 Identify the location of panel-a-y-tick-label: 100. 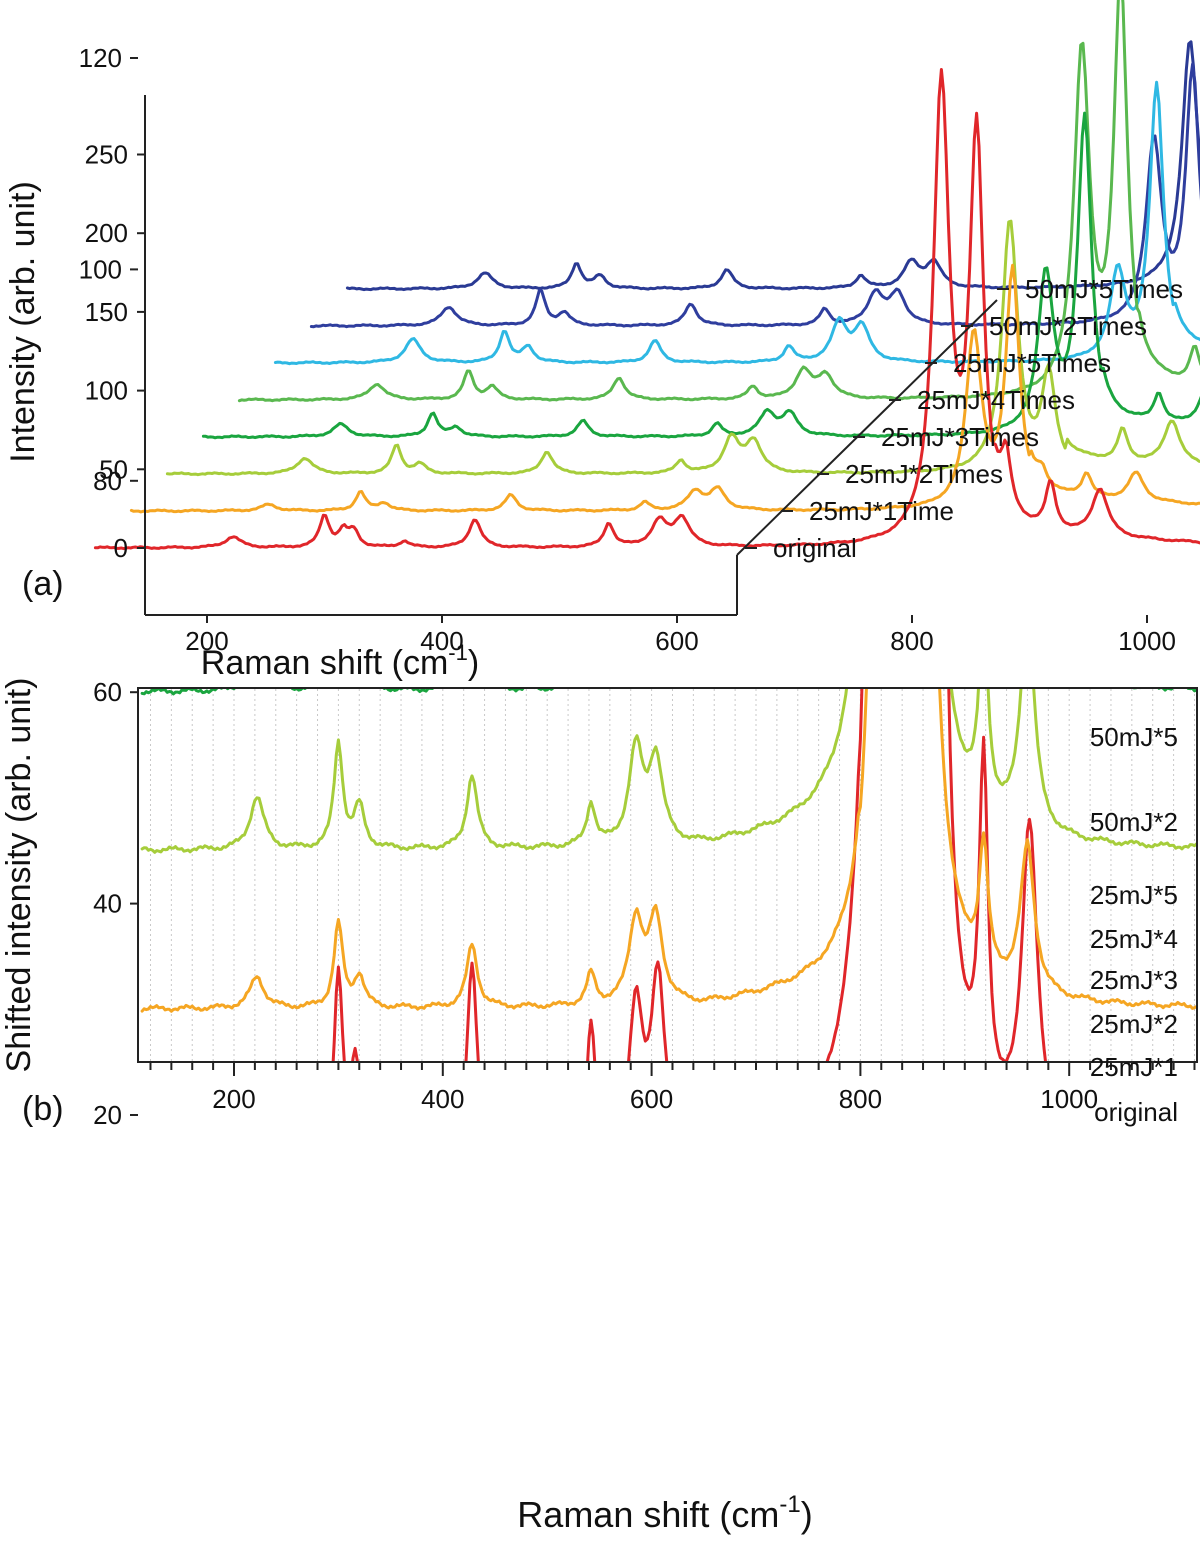
(106, 391).